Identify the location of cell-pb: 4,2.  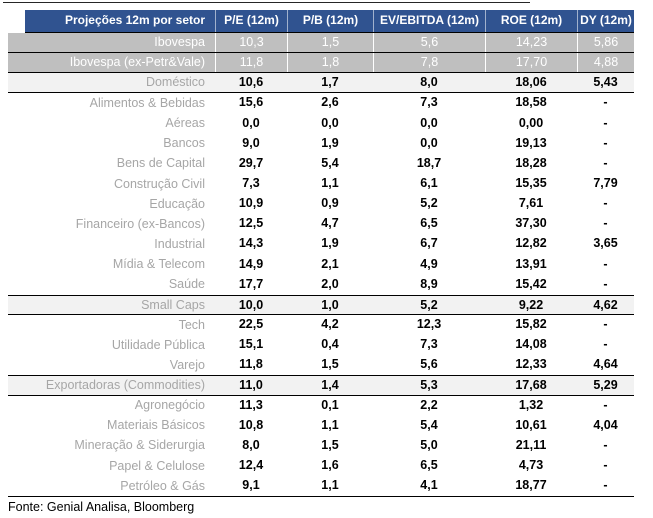
(330, 323).